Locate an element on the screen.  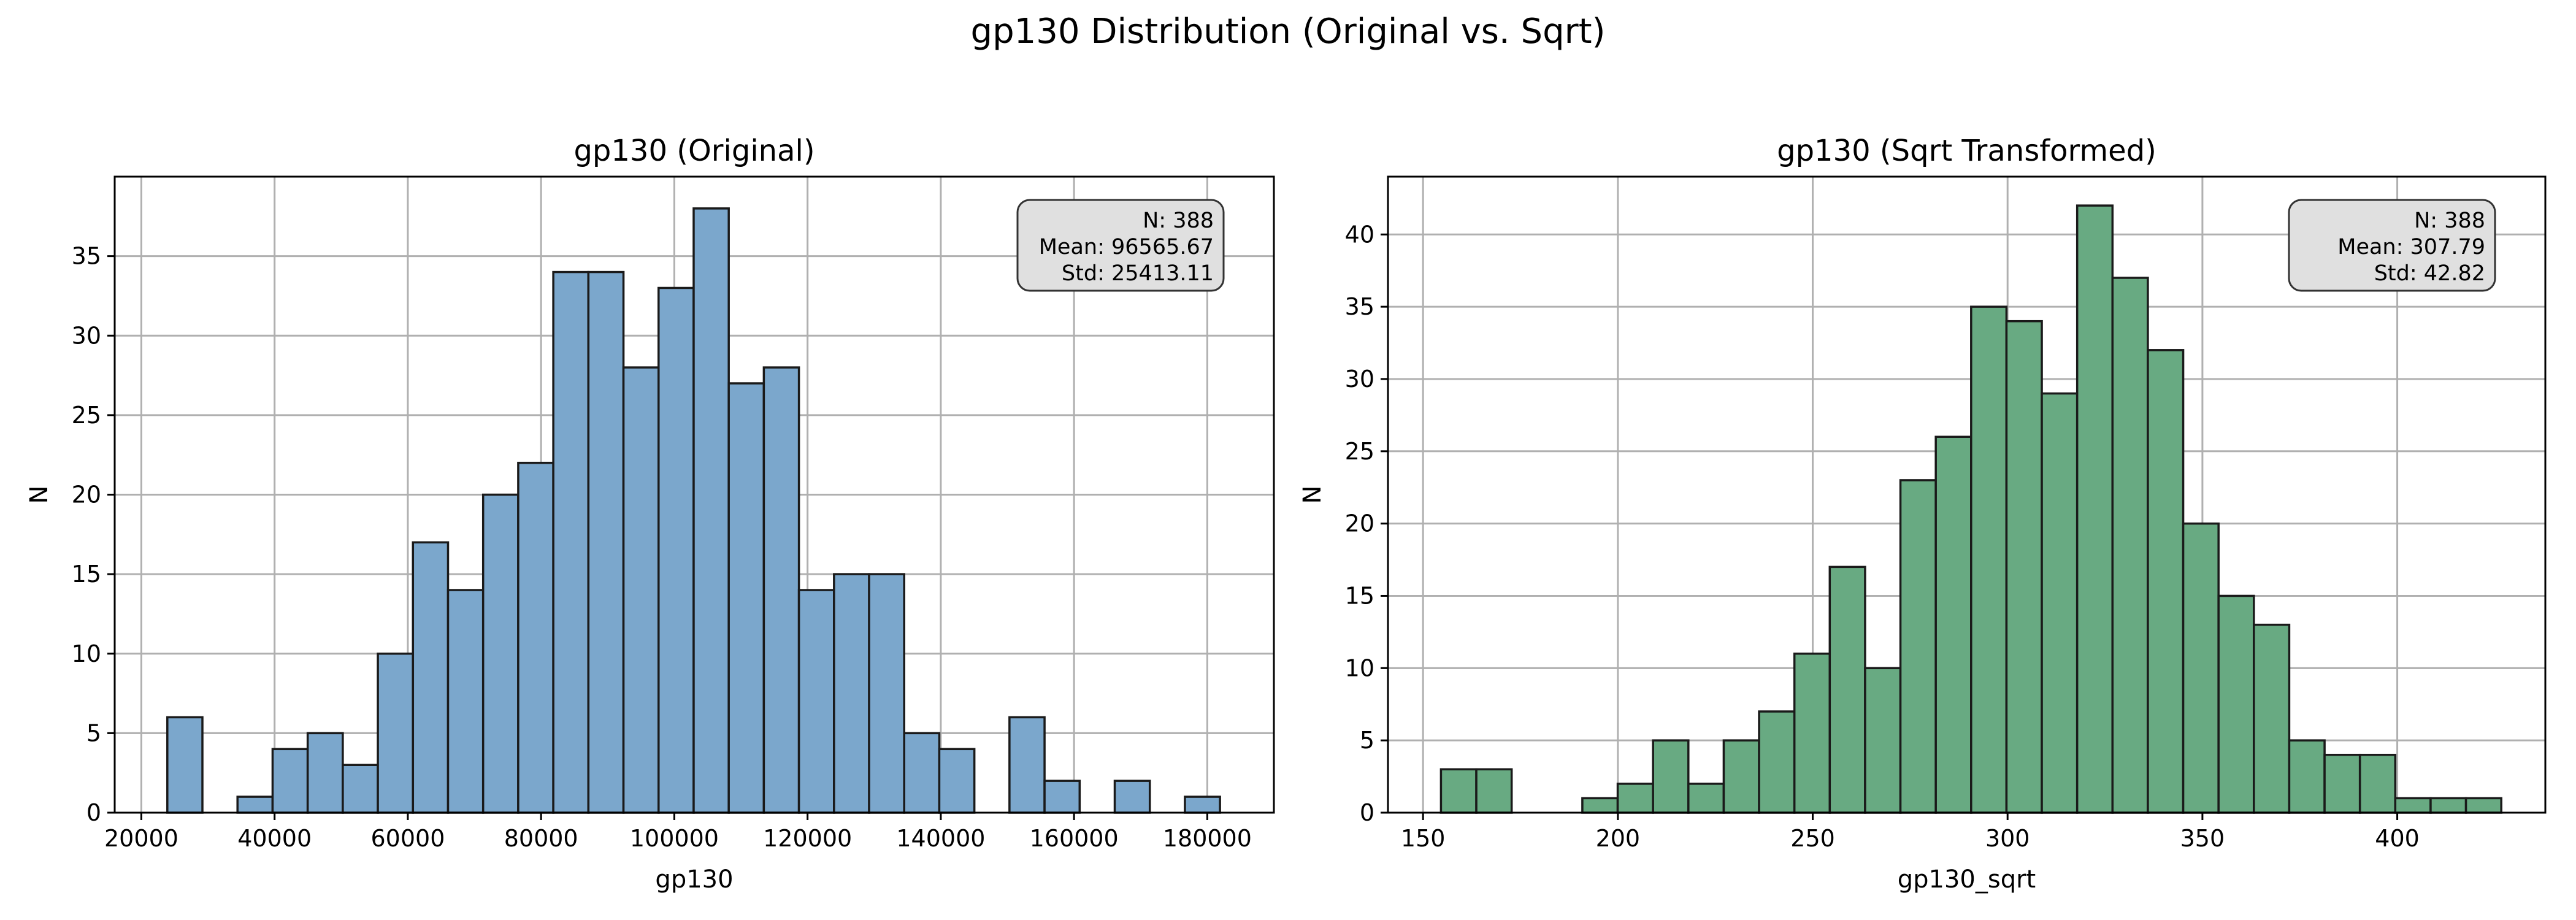
x-tick-label: 300 is located at coordinates (2007, 838).